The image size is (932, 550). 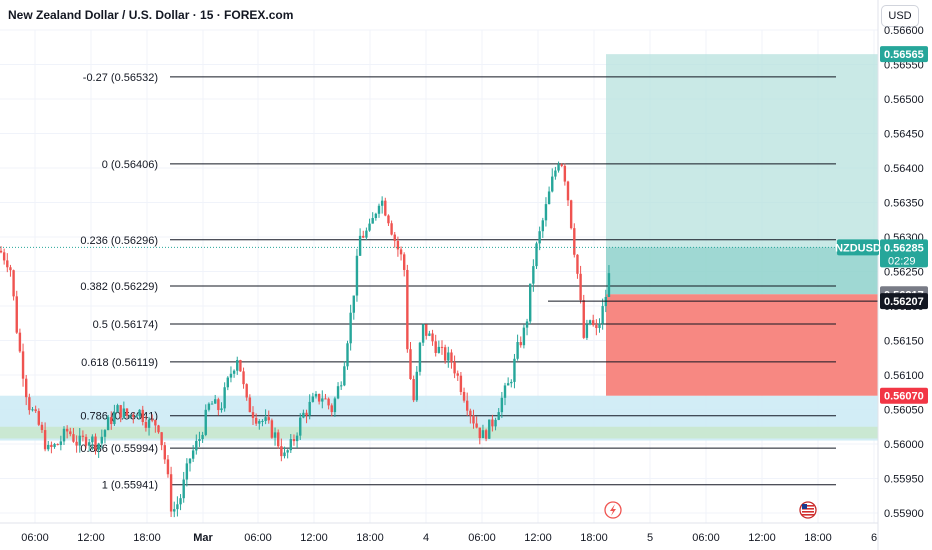 What do you see at coordinates (742, 344) in the screenshot?
I see `stop-zone` at bounding box center [742, 344].